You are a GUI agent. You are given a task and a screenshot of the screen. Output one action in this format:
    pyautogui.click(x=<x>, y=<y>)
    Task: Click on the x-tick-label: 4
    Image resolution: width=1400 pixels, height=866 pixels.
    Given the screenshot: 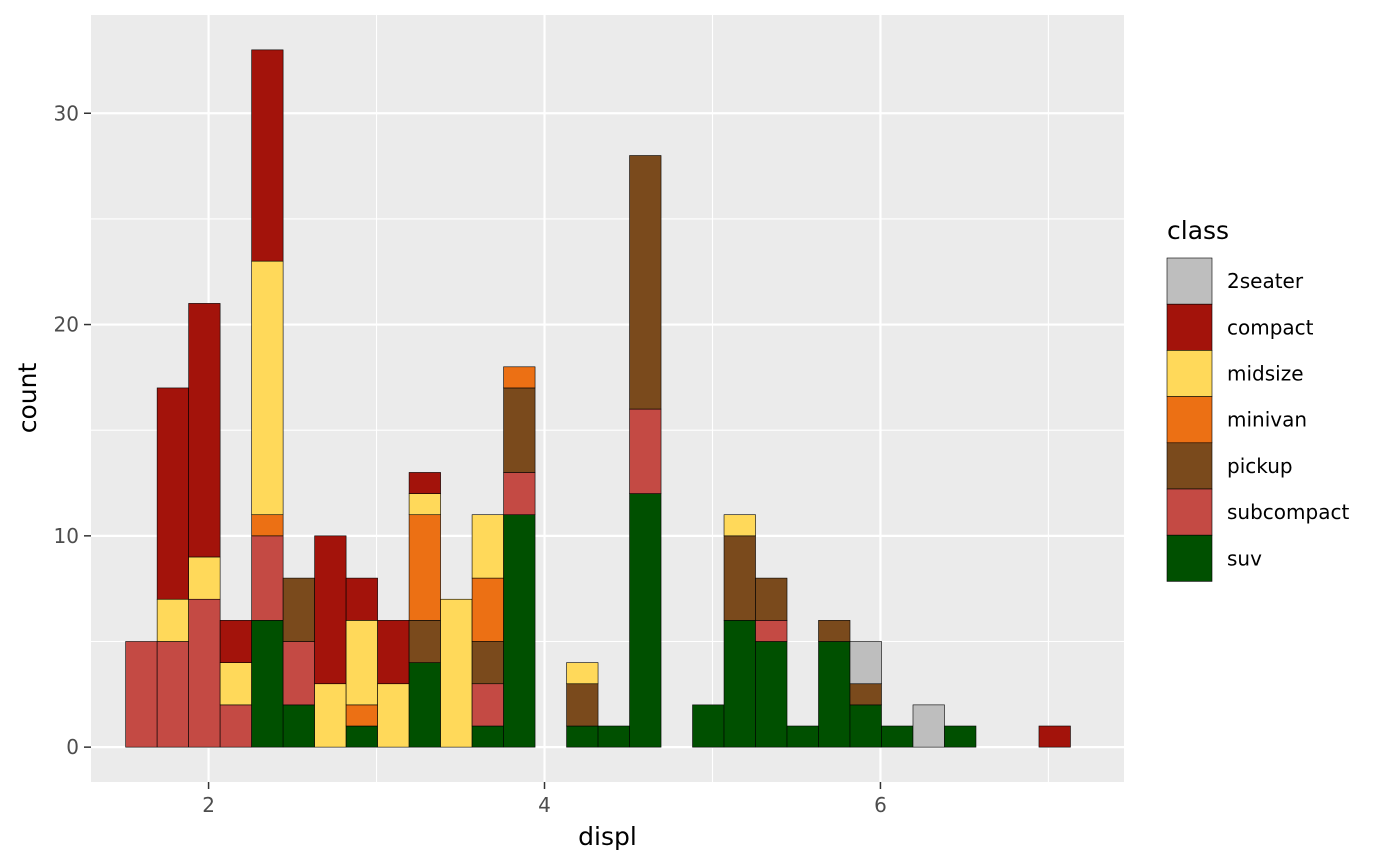 What is the action you would take?
    pyautogui.click(x=544, y=805)
    